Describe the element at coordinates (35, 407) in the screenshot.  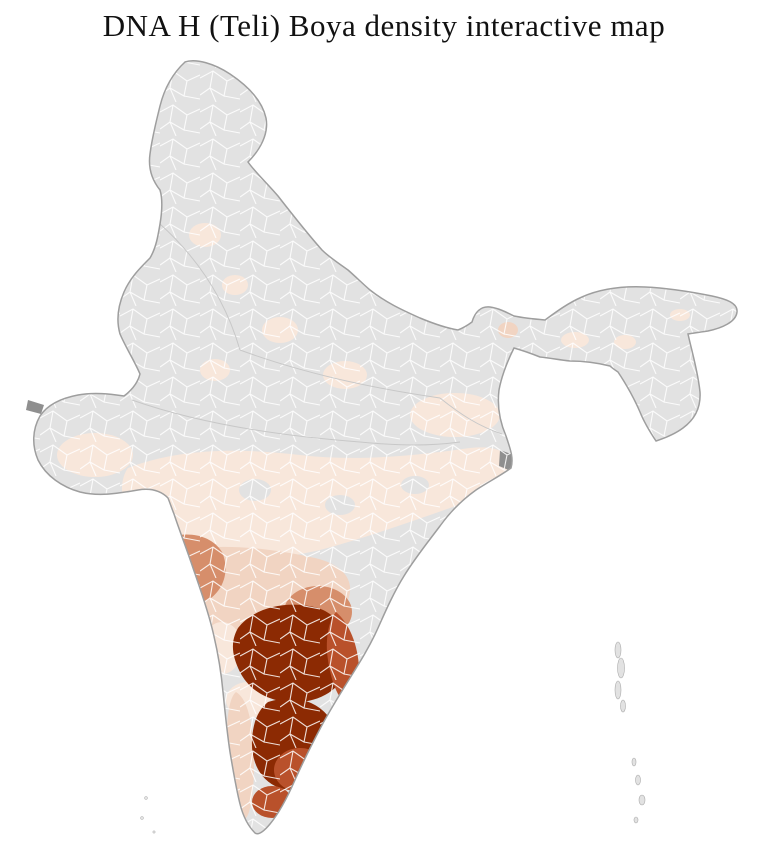
I see `kutch-edge-marker` at that location.